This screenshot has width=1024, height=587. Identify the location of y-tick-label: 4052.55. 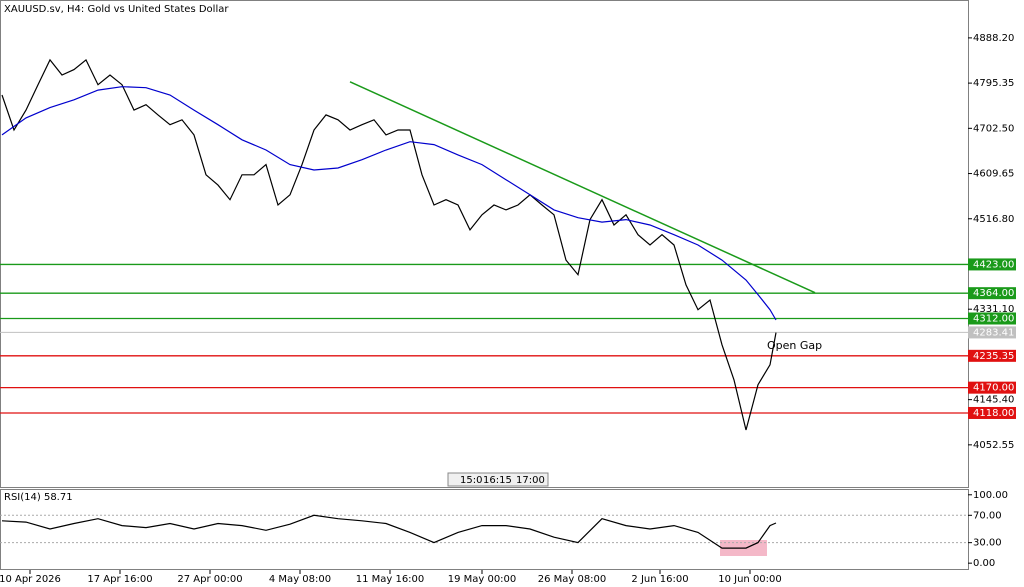
(993, 445).